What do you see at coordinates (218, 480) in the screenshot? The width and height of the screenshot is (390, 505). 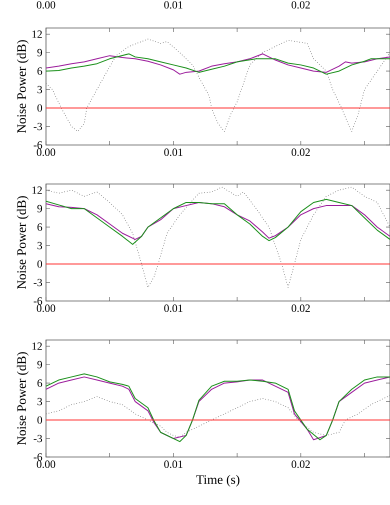 I see `x-axis-title: Time (s)` at bounding box center [218, 480].